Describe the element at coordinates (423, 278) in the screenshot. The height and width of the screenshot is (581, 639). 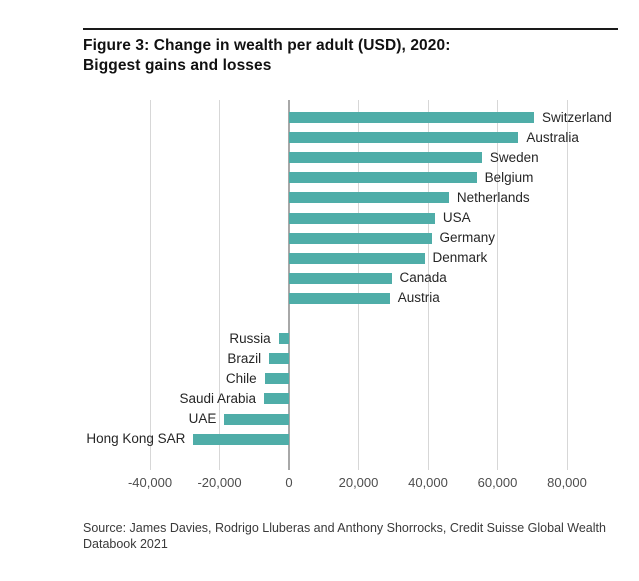
I see `bar-label: Canada` at that location.